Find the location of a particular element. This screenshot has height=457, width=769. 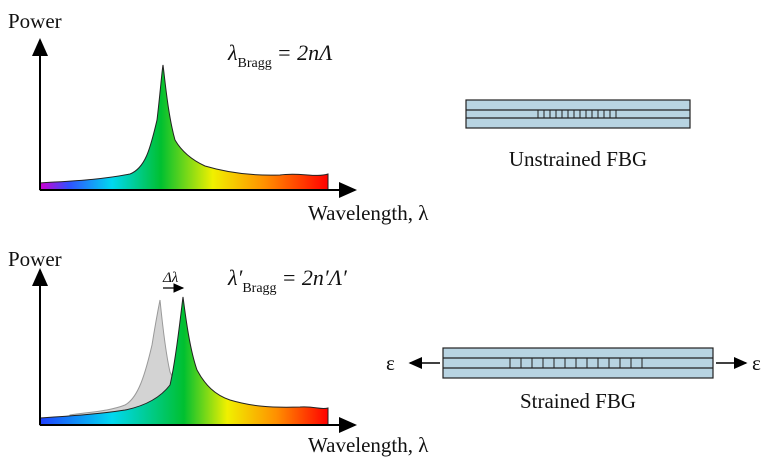

equation: λBragg = 2nΛ is located at coordinates (280, 55).